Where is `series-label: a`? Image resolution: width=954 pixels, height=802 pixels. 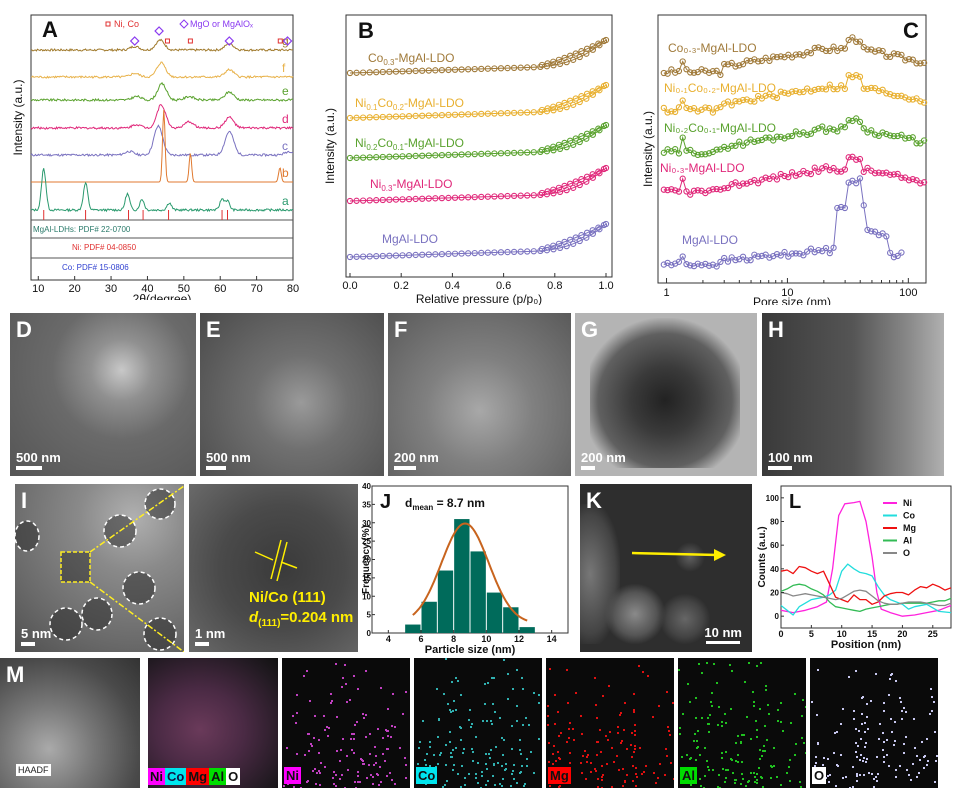
series-label: a is located at coordinates (285, 201).